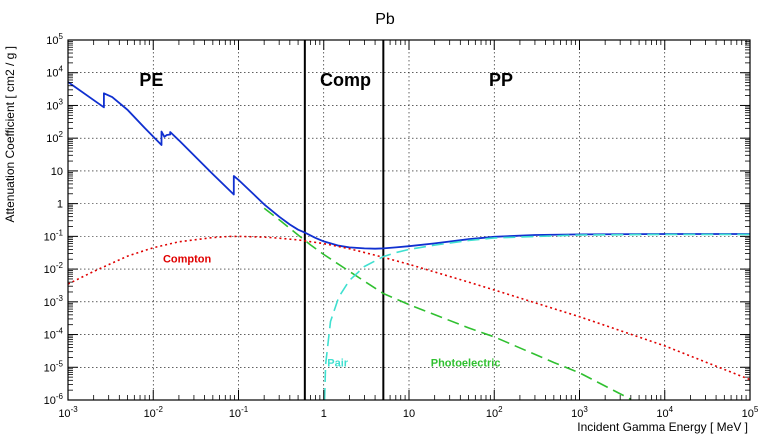 The height and width of the screenshot is (445, 770). Describe the element at coordinates (187, 259) in the screenshot. I see `series-label-compton: Compton` at that location.